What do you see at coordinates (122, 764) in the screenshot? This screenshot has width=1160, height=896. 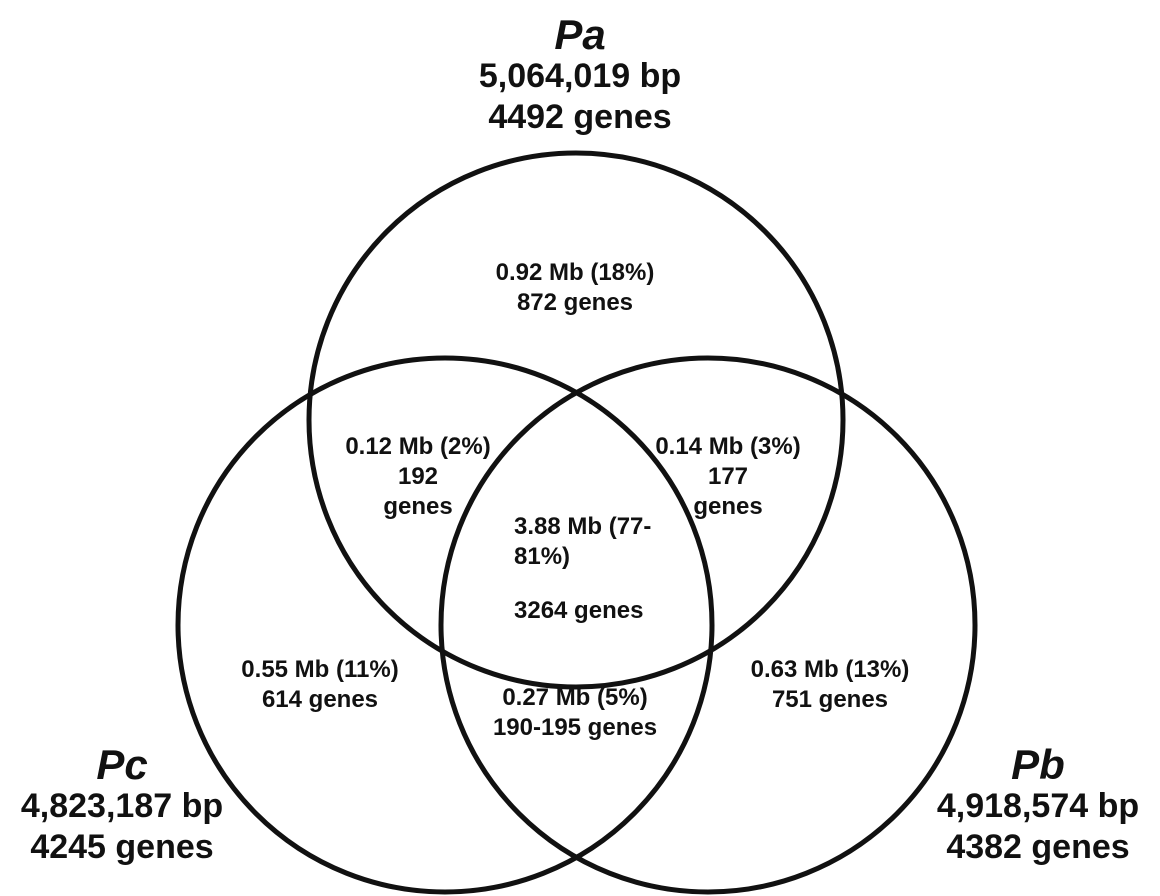 I see `set-name-pc: Pc` at bounding box center [122, 764].